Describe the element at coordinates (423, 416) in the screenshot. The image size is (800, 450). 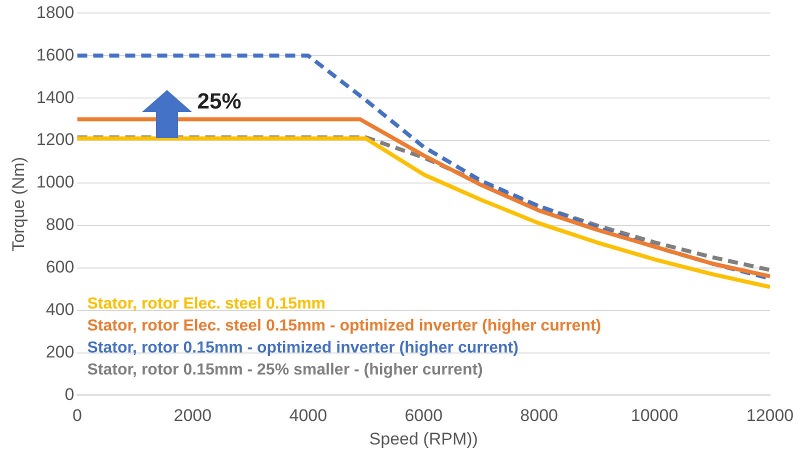
I see `x-tick-label: 6000` at that location.